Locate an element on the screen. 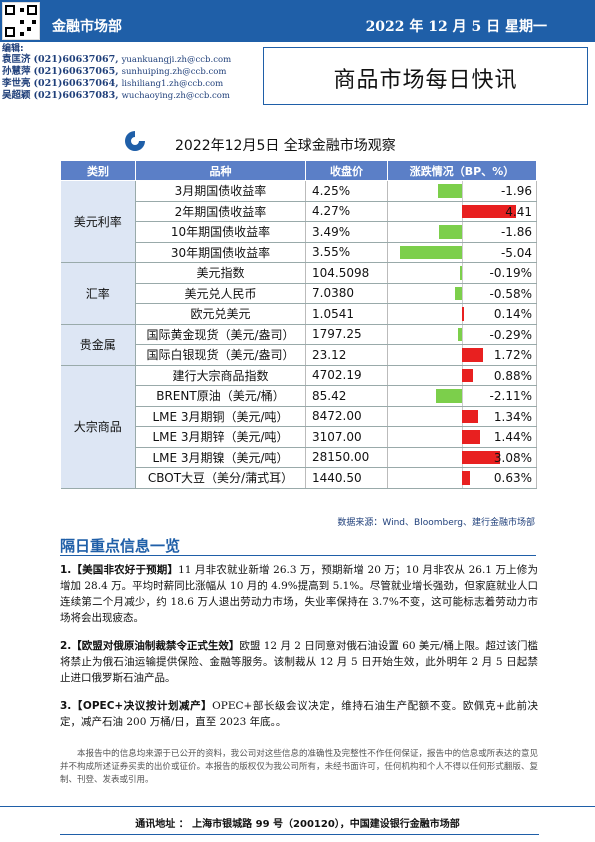 Image resolution: width=595 pixels, height=842 pixels. category-cell: 贵金属 is located at coordinates (98, 345).